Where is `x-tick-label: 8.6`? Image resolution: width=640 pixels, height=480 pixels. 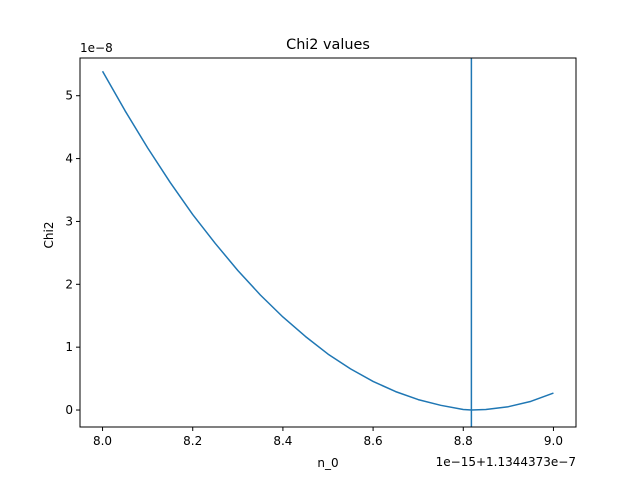
x-tick-label: 8.6 is located at coordinates (373, 441).